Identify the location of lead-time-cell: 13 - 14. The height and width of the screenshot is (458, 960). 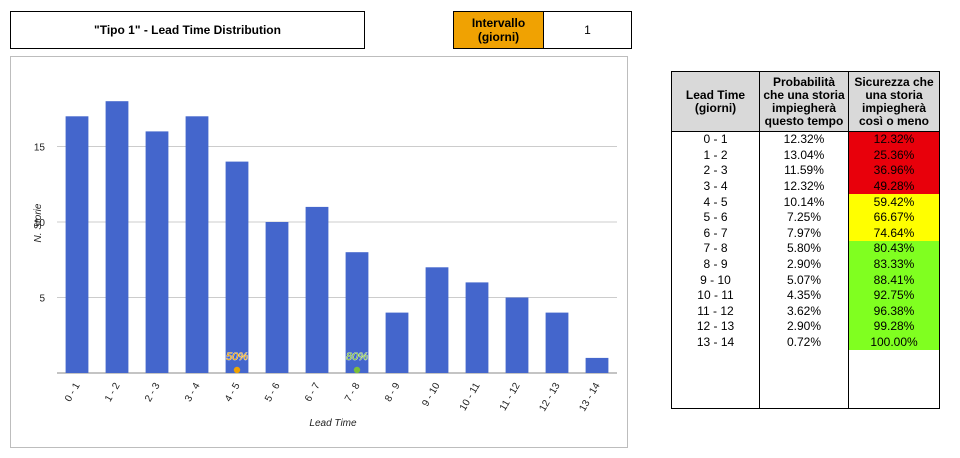
(715, 342).